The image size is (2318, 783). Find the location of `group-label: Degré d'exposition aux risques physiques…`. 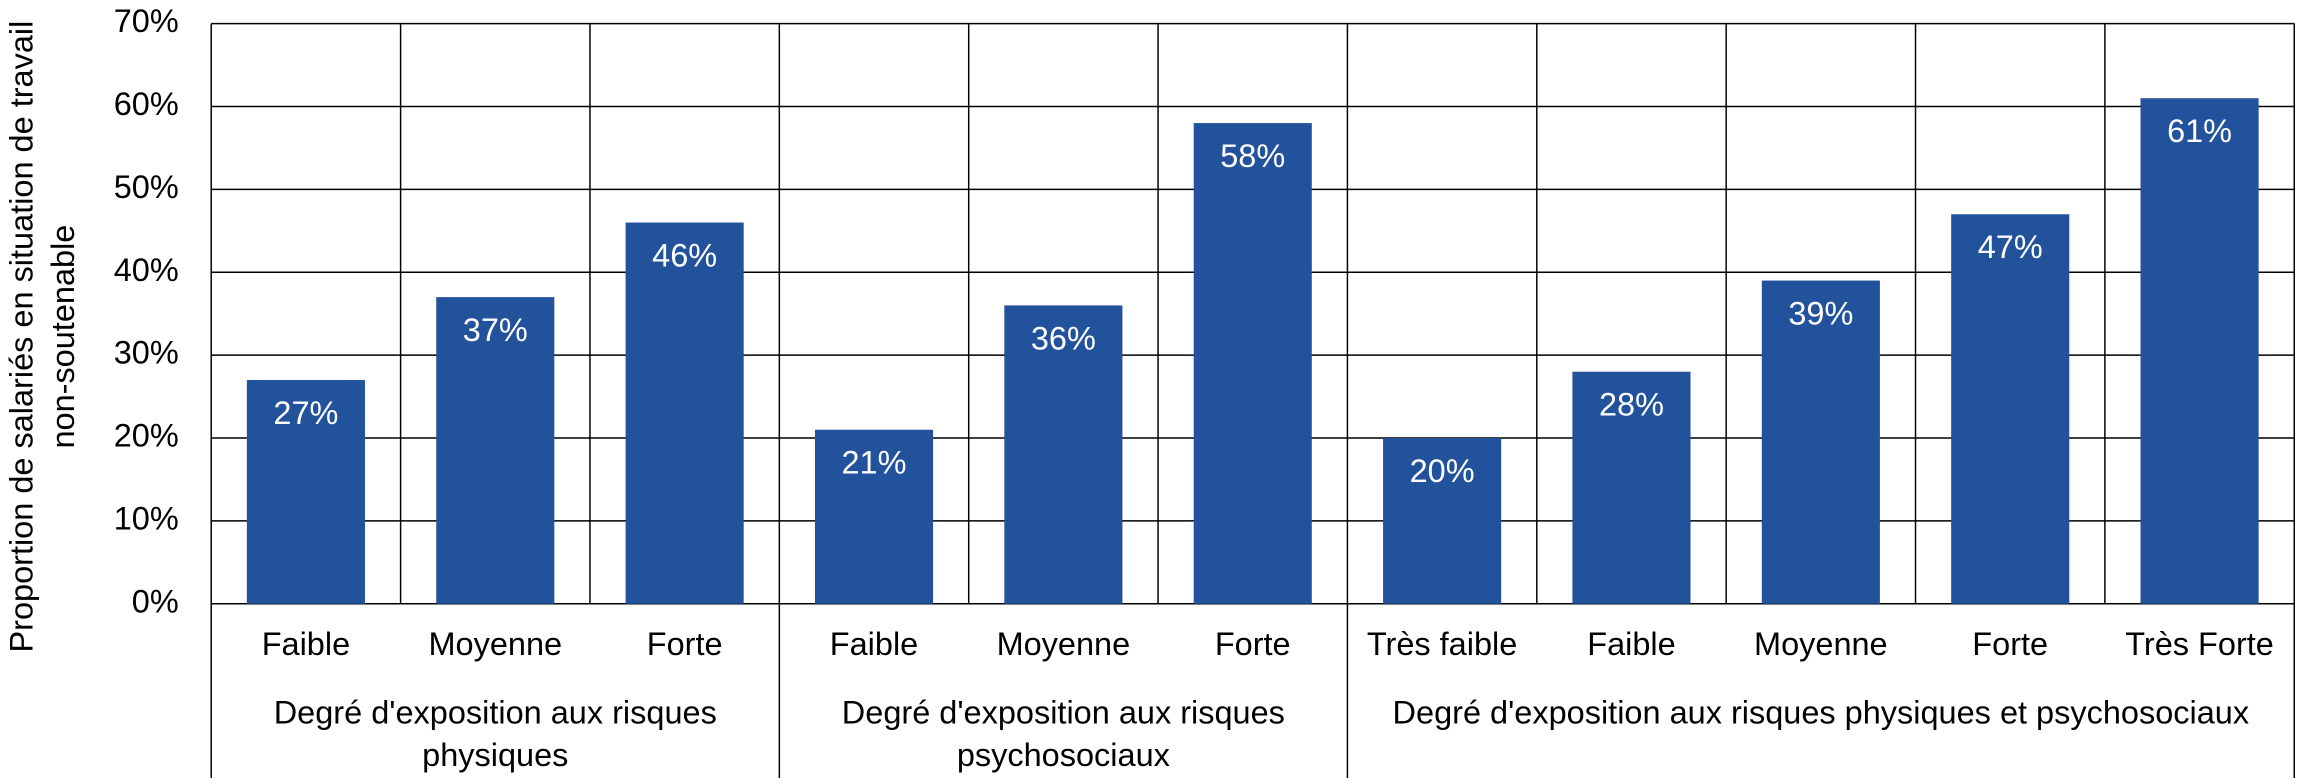

group-label: Degré d'exposition aux risques physiques… is located at coordinates (1821, 712).